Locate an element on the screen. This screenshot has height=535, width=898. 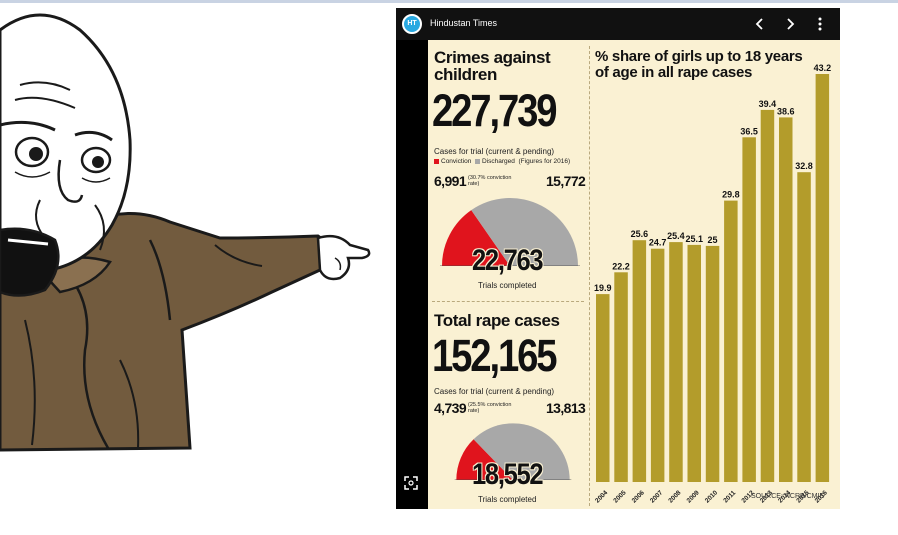
value-label-2013: 39.4 is located at coordinates (768, 104).